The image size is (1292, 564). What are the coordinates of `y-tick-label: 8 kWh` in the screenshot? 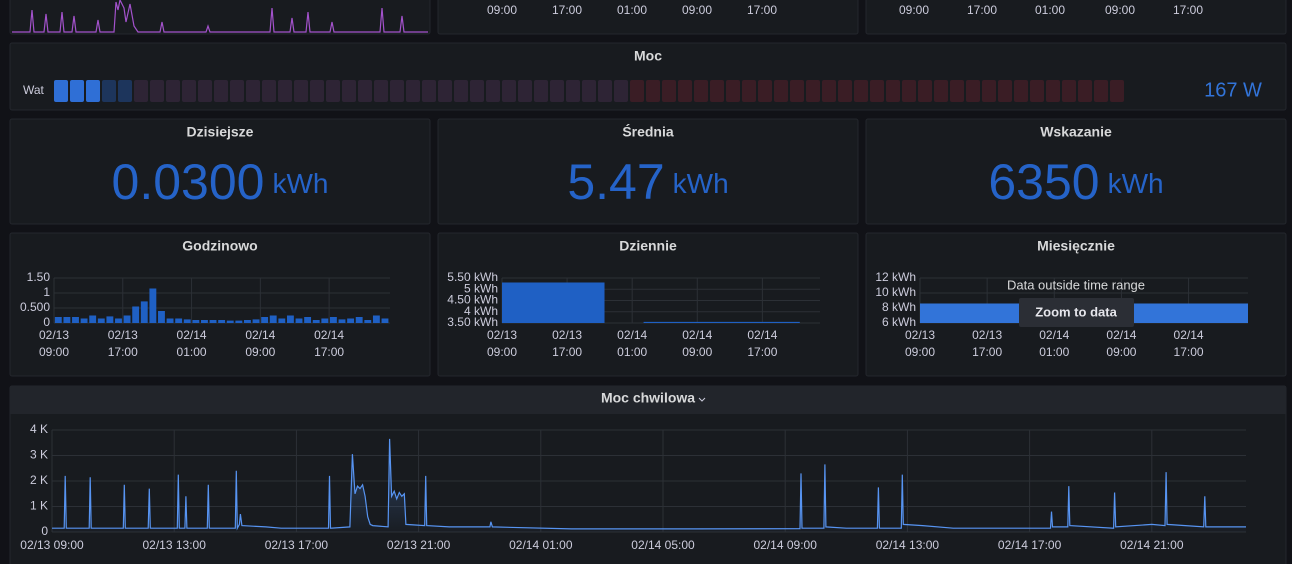 It's located at (899, 307).